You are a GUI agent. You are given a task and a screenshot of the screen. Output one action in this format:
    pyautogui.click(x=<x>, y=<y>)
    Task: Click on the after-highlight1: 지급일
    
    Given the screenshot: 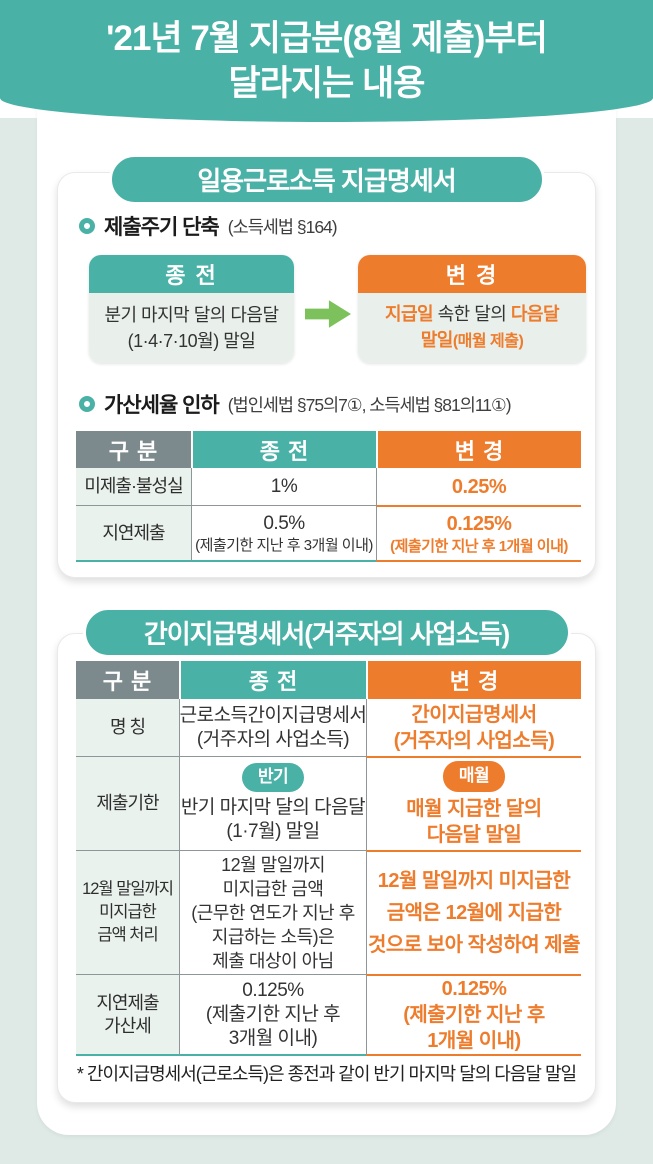 What is the action you would take?
    pyautogui.click(x=409, y=314)
    